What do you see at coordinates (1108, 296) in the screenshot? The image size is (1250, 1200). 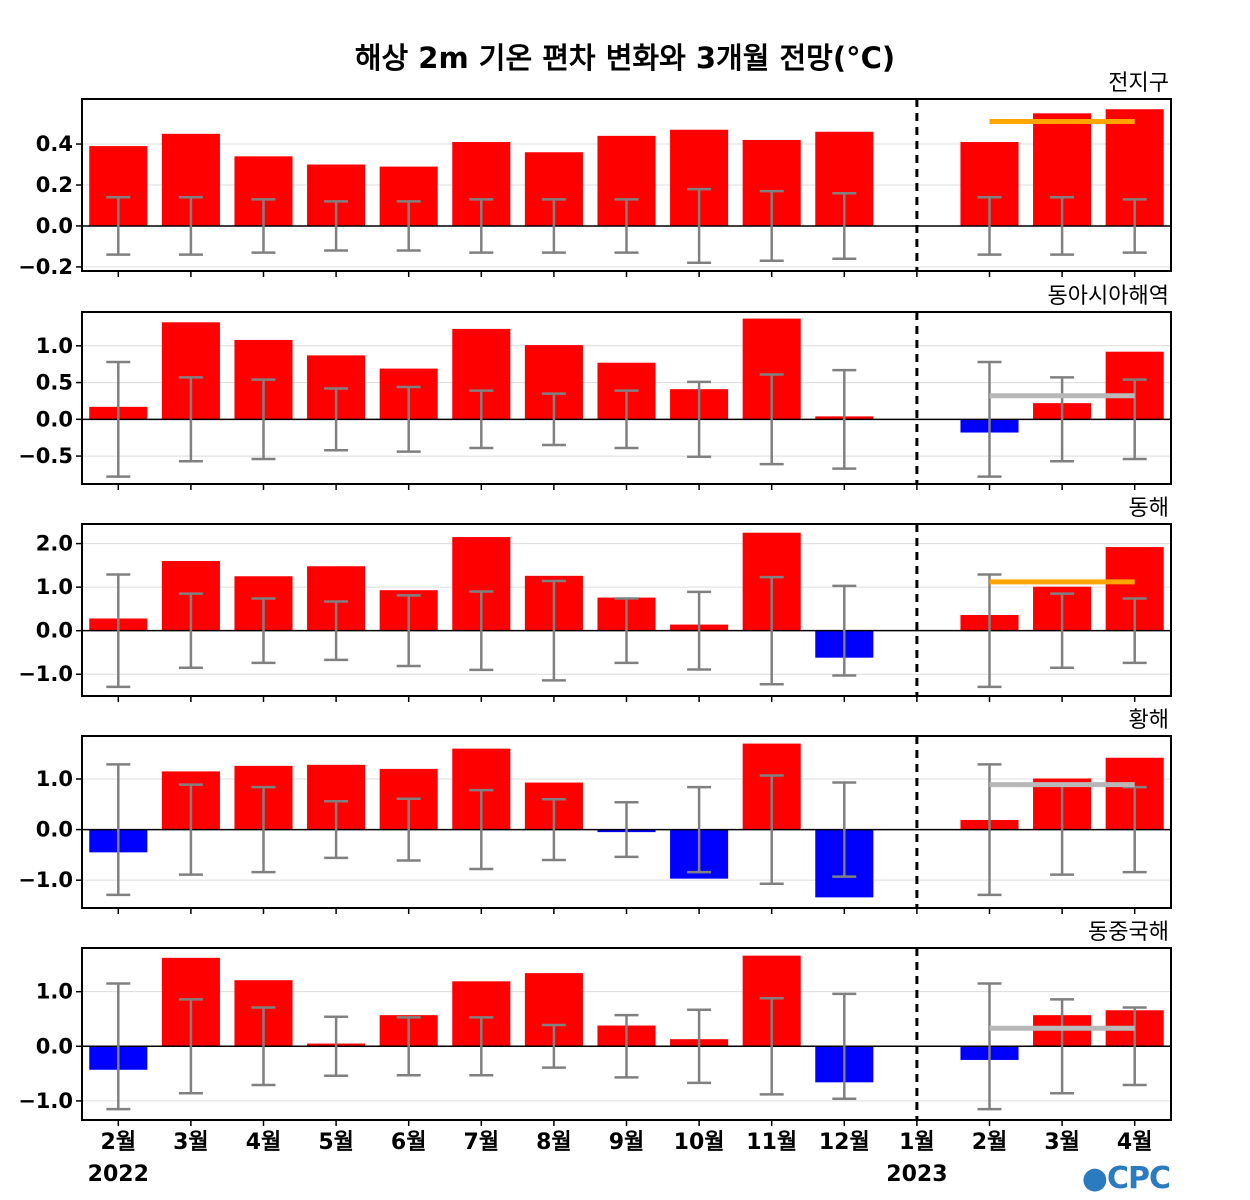 I see `panel-title: 동아시아해역` at bounding box center [1108, 296].